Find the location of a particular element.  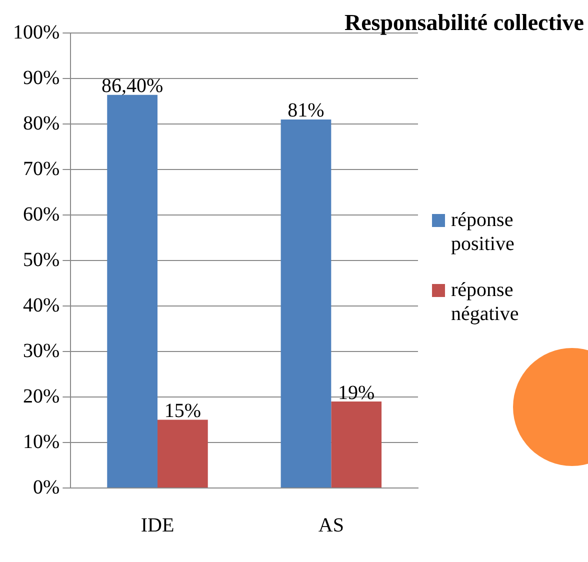

y-tick-label: 40% is located at coordinates (41, 305).